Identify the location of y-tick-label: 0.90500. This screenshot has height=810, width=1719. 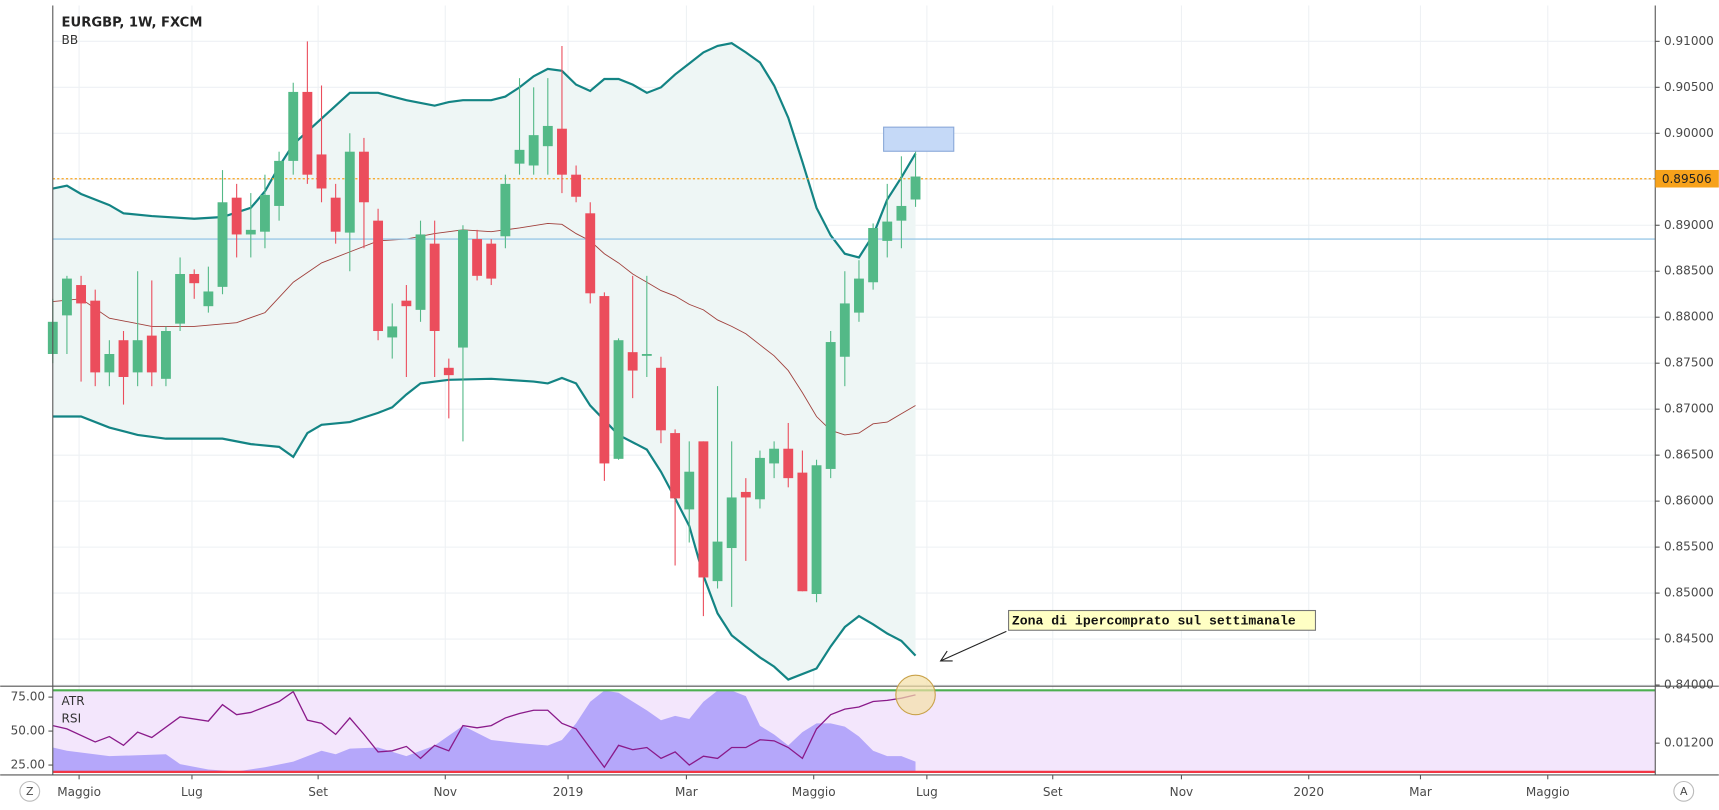
(1689, 87).